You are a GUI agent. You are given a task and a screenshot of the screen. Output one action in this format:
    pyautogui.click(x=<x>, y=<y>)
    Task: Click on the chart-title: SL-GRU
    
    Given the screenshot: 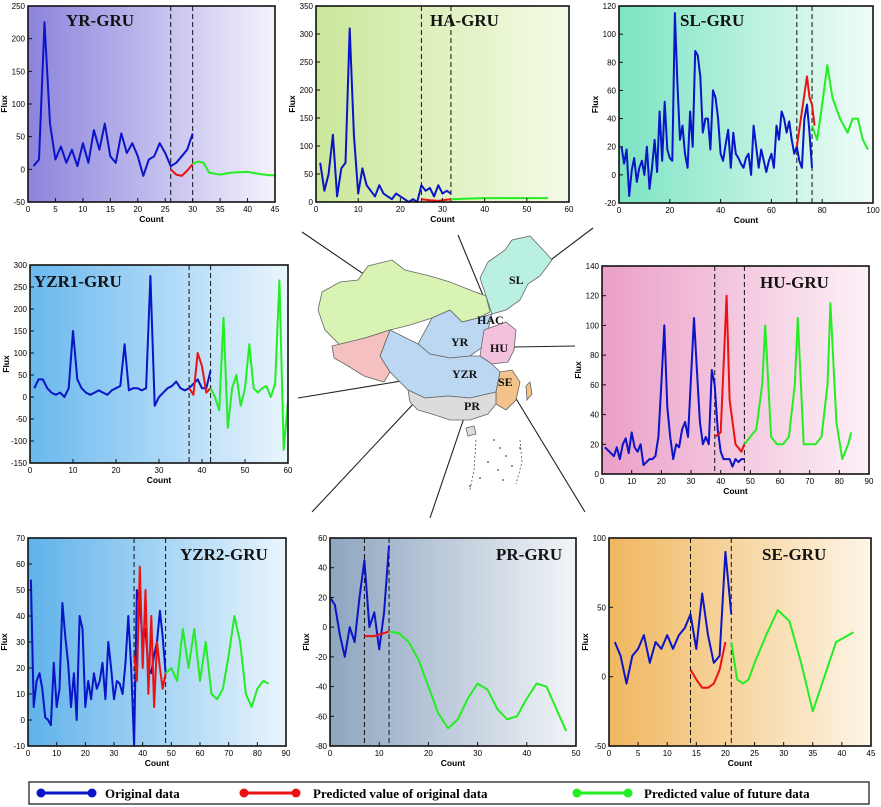 What is the action you would take?
    pyautogui.click(x=712, y=20)
    